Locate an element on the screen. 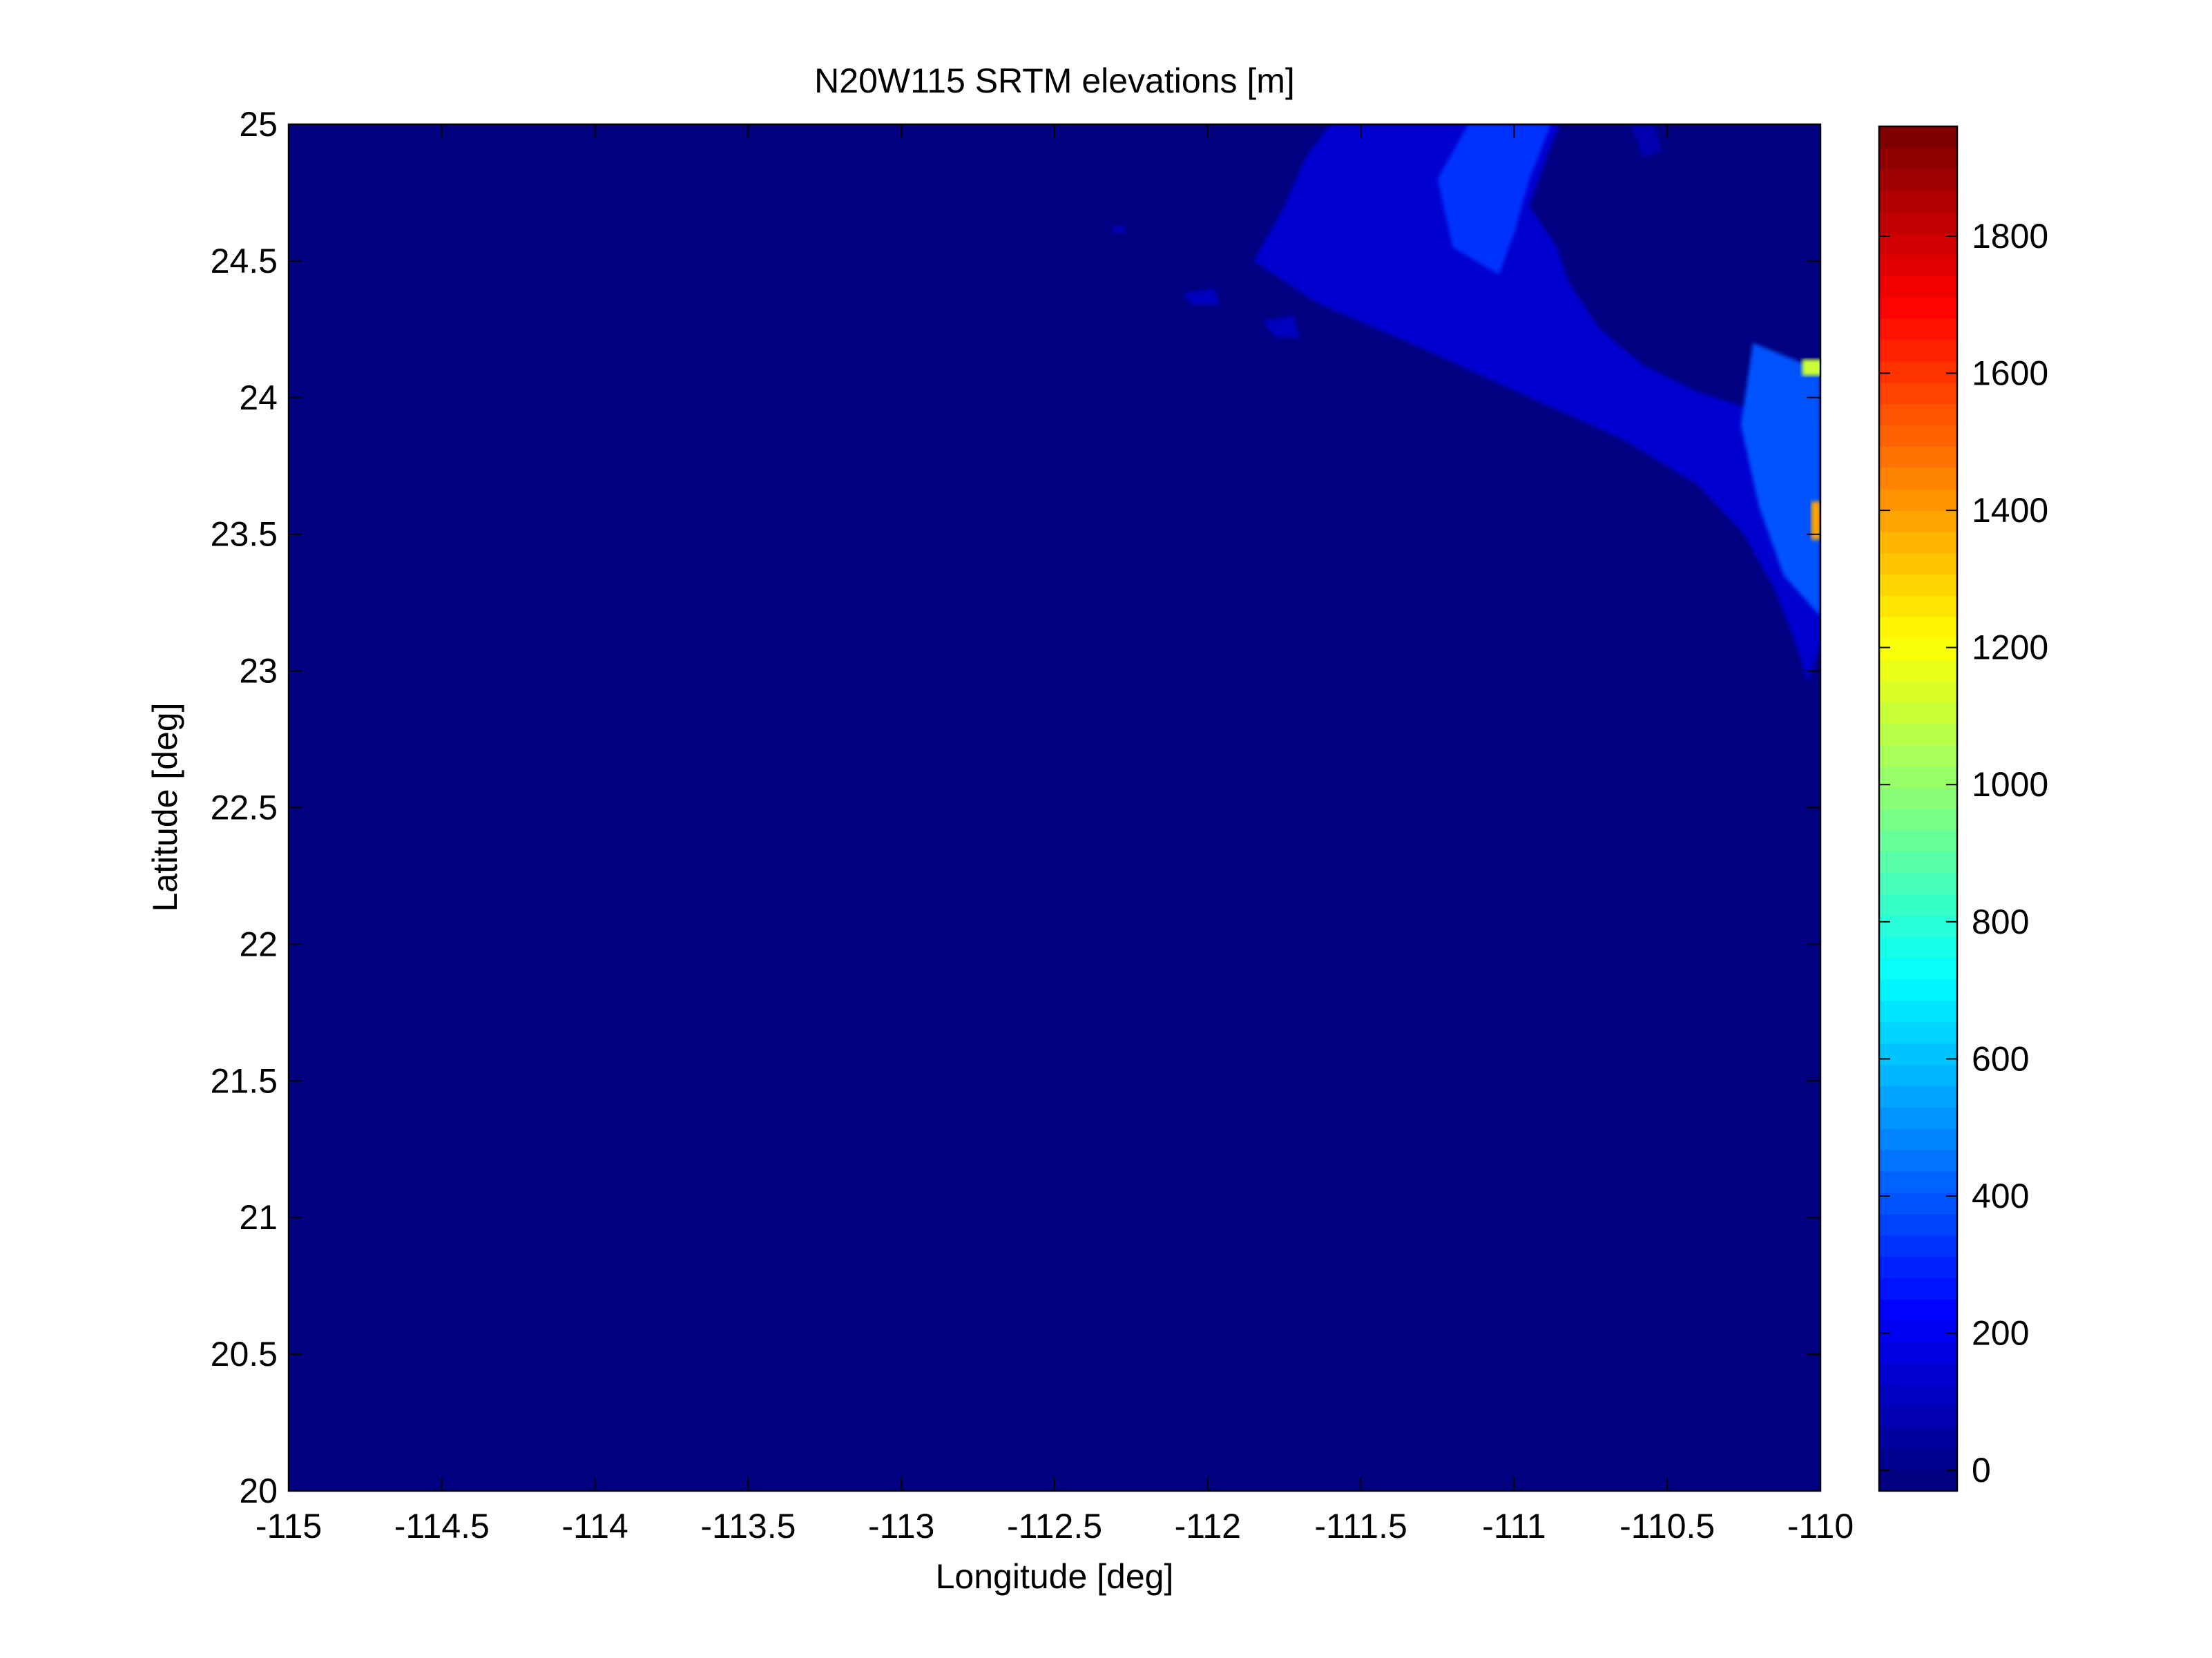 The image size is (2212, 1658). y-tick-label: 22 is located at coordinates (258, 944).